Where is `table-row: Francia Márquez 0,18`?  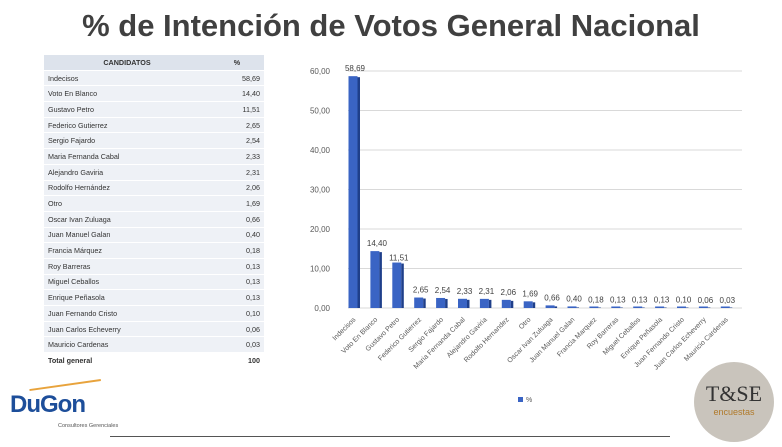 table-row: Francia Márquez 0,18 is located at coordinates (154, 250).